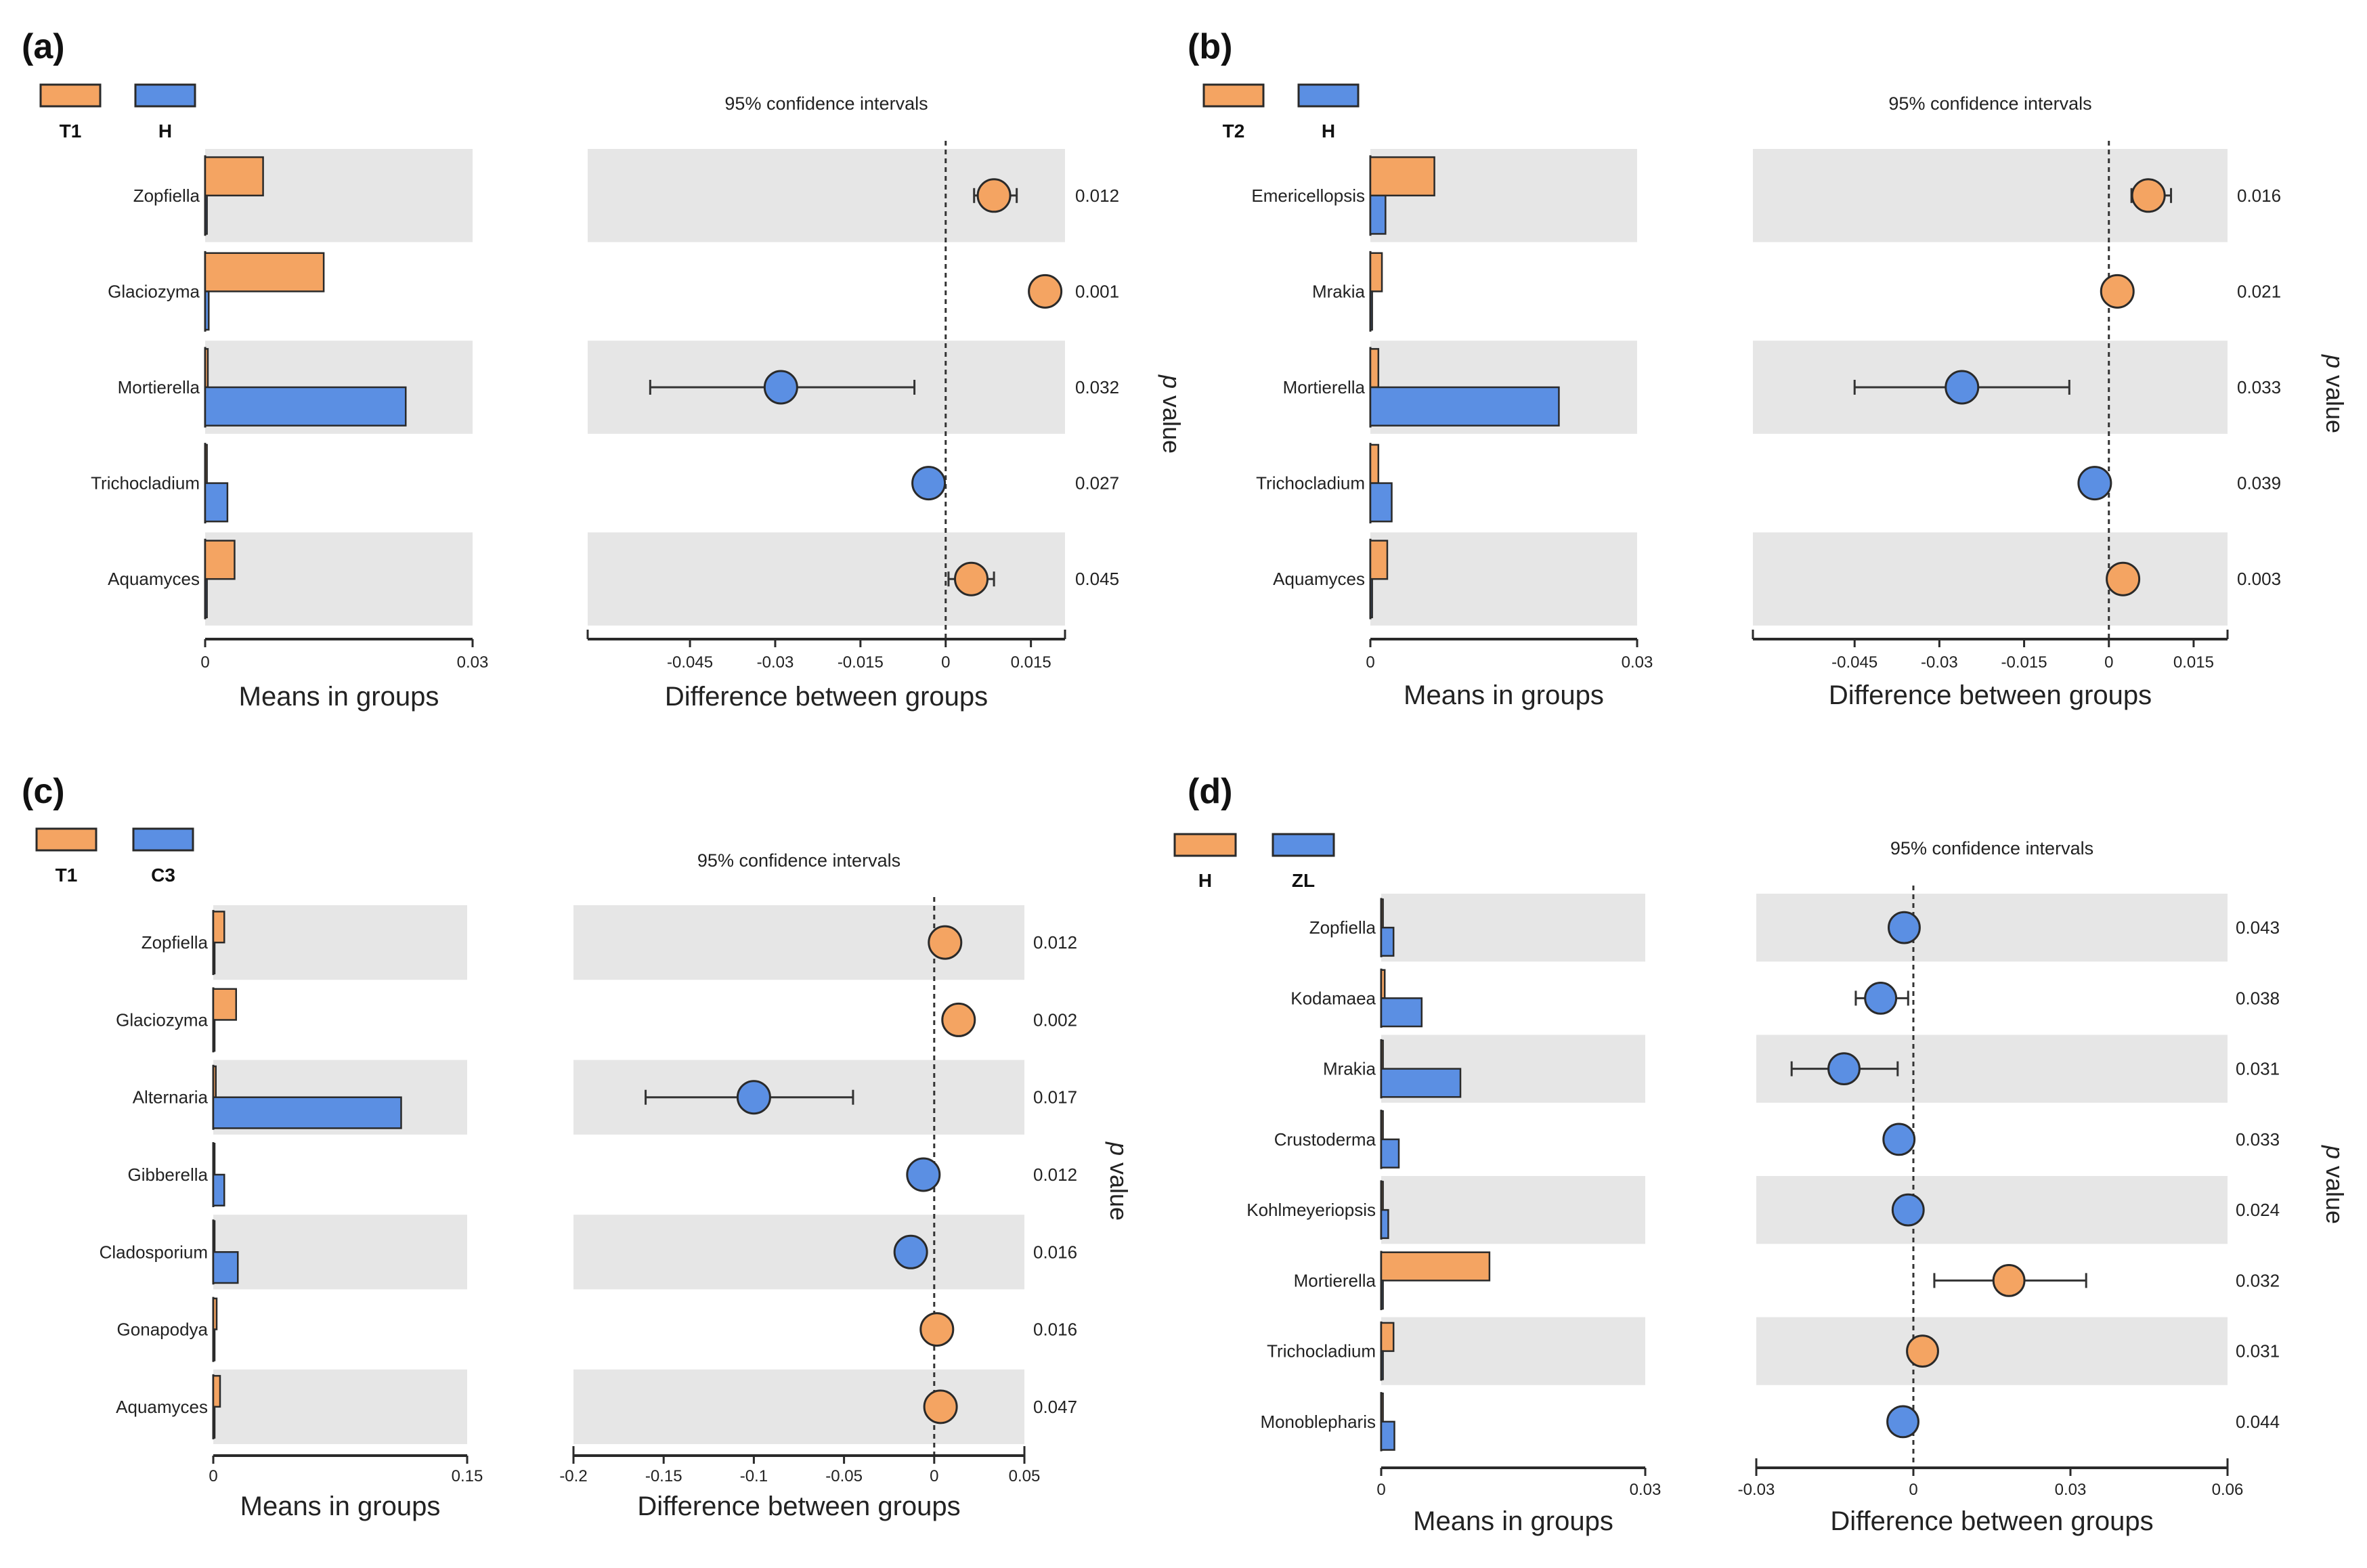 The image size is (2367, 1568). Describe the element at coordinates (1308, 196) in the screenshot. I see `category-label: Emericellopsis` at that location.